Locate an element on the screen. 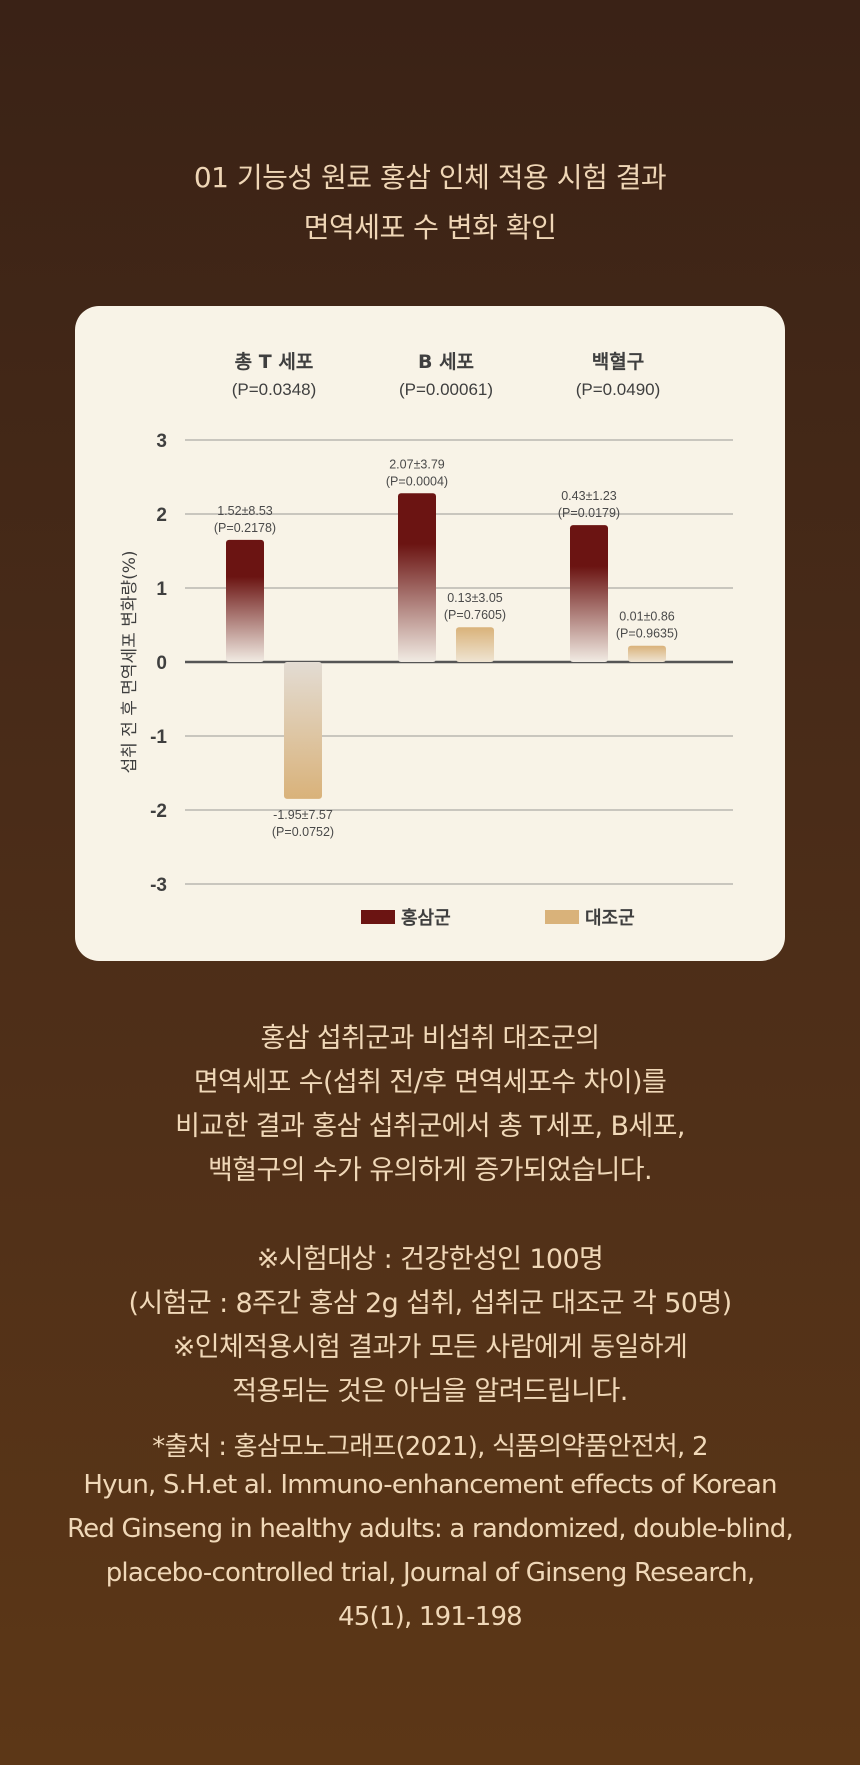  data-label-value: 0.13±3.05 is located at coordinates (475, 598).